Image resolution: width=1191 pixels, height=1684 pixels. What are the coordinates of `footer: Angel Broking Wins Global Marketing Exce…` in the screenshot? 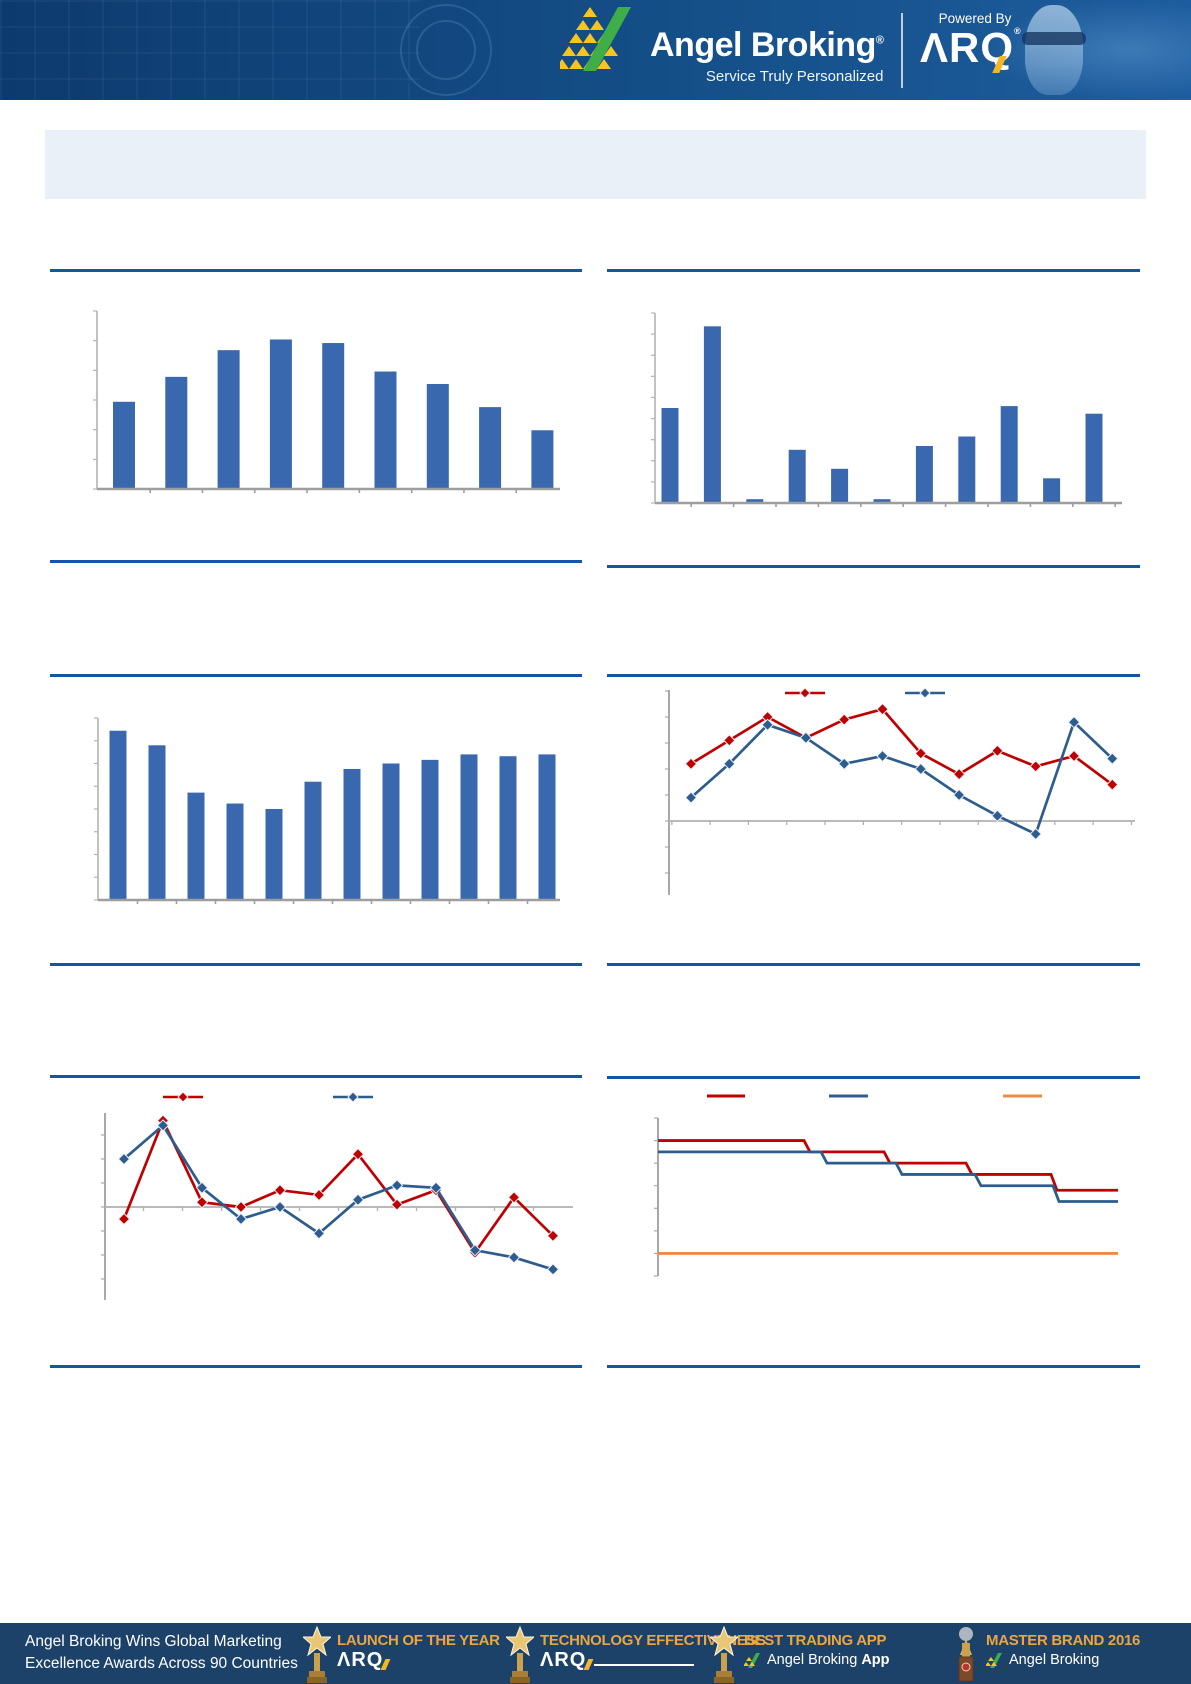 It's located at (595, 1653).